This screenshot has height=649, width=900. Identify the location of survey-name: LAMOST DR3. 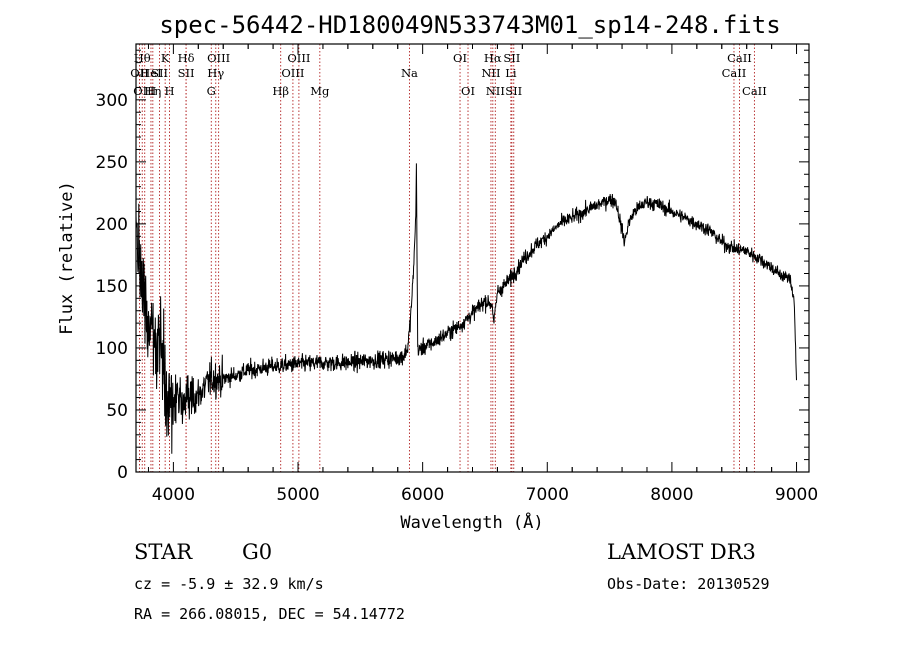
(681, 552).